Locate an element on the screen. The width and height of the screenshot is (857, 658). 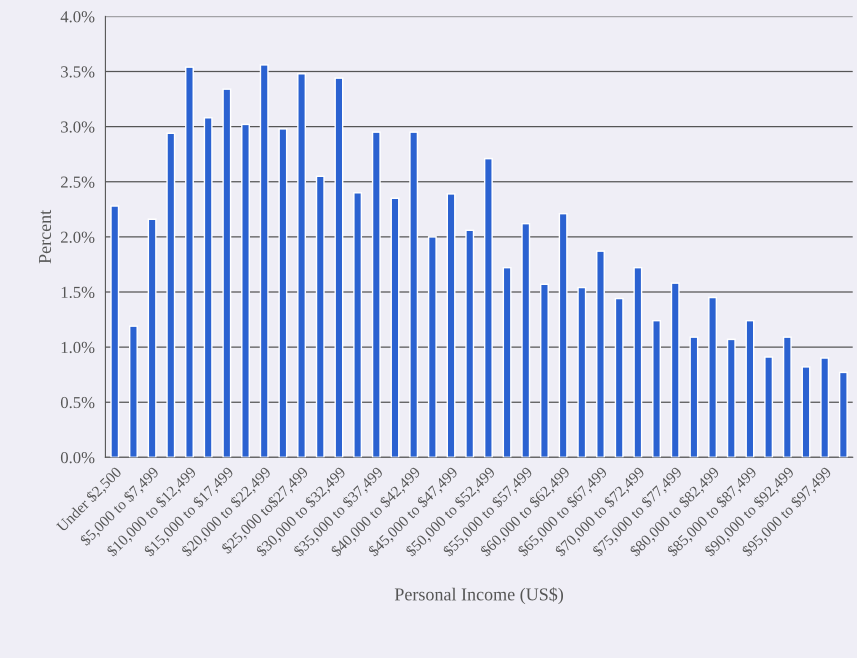
y-tick-label: 2.5% is located at coordinates (77, 182).